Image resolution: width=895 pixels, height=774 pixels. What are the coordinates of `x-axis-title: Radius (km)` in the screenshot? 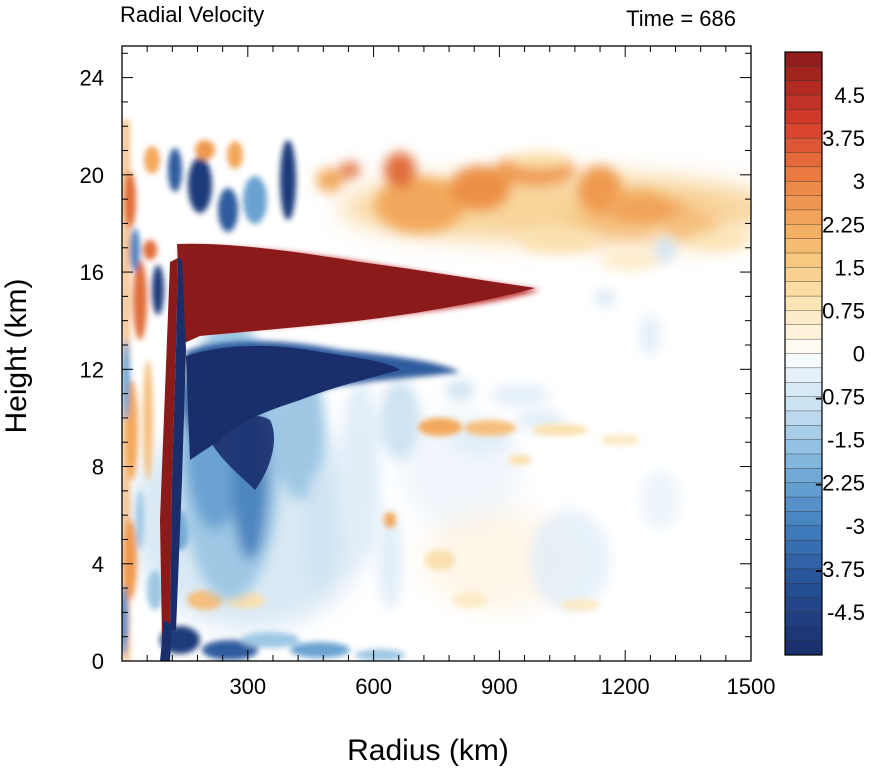 It's located at (428, 750).